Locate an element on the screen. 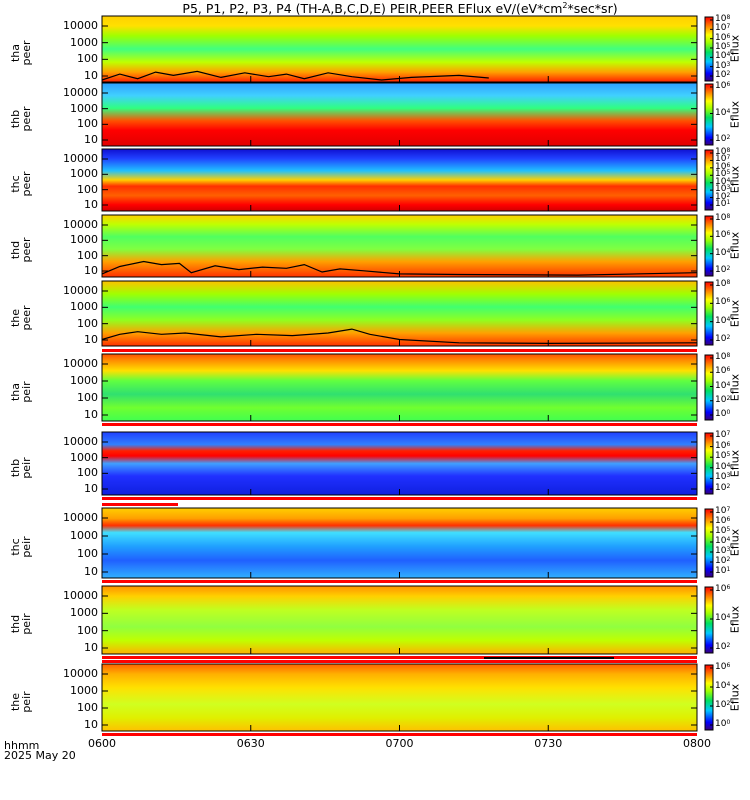 The height and width of the screenshot is (800, 750). panel-label: the peir is located at coordinates (21, 701).